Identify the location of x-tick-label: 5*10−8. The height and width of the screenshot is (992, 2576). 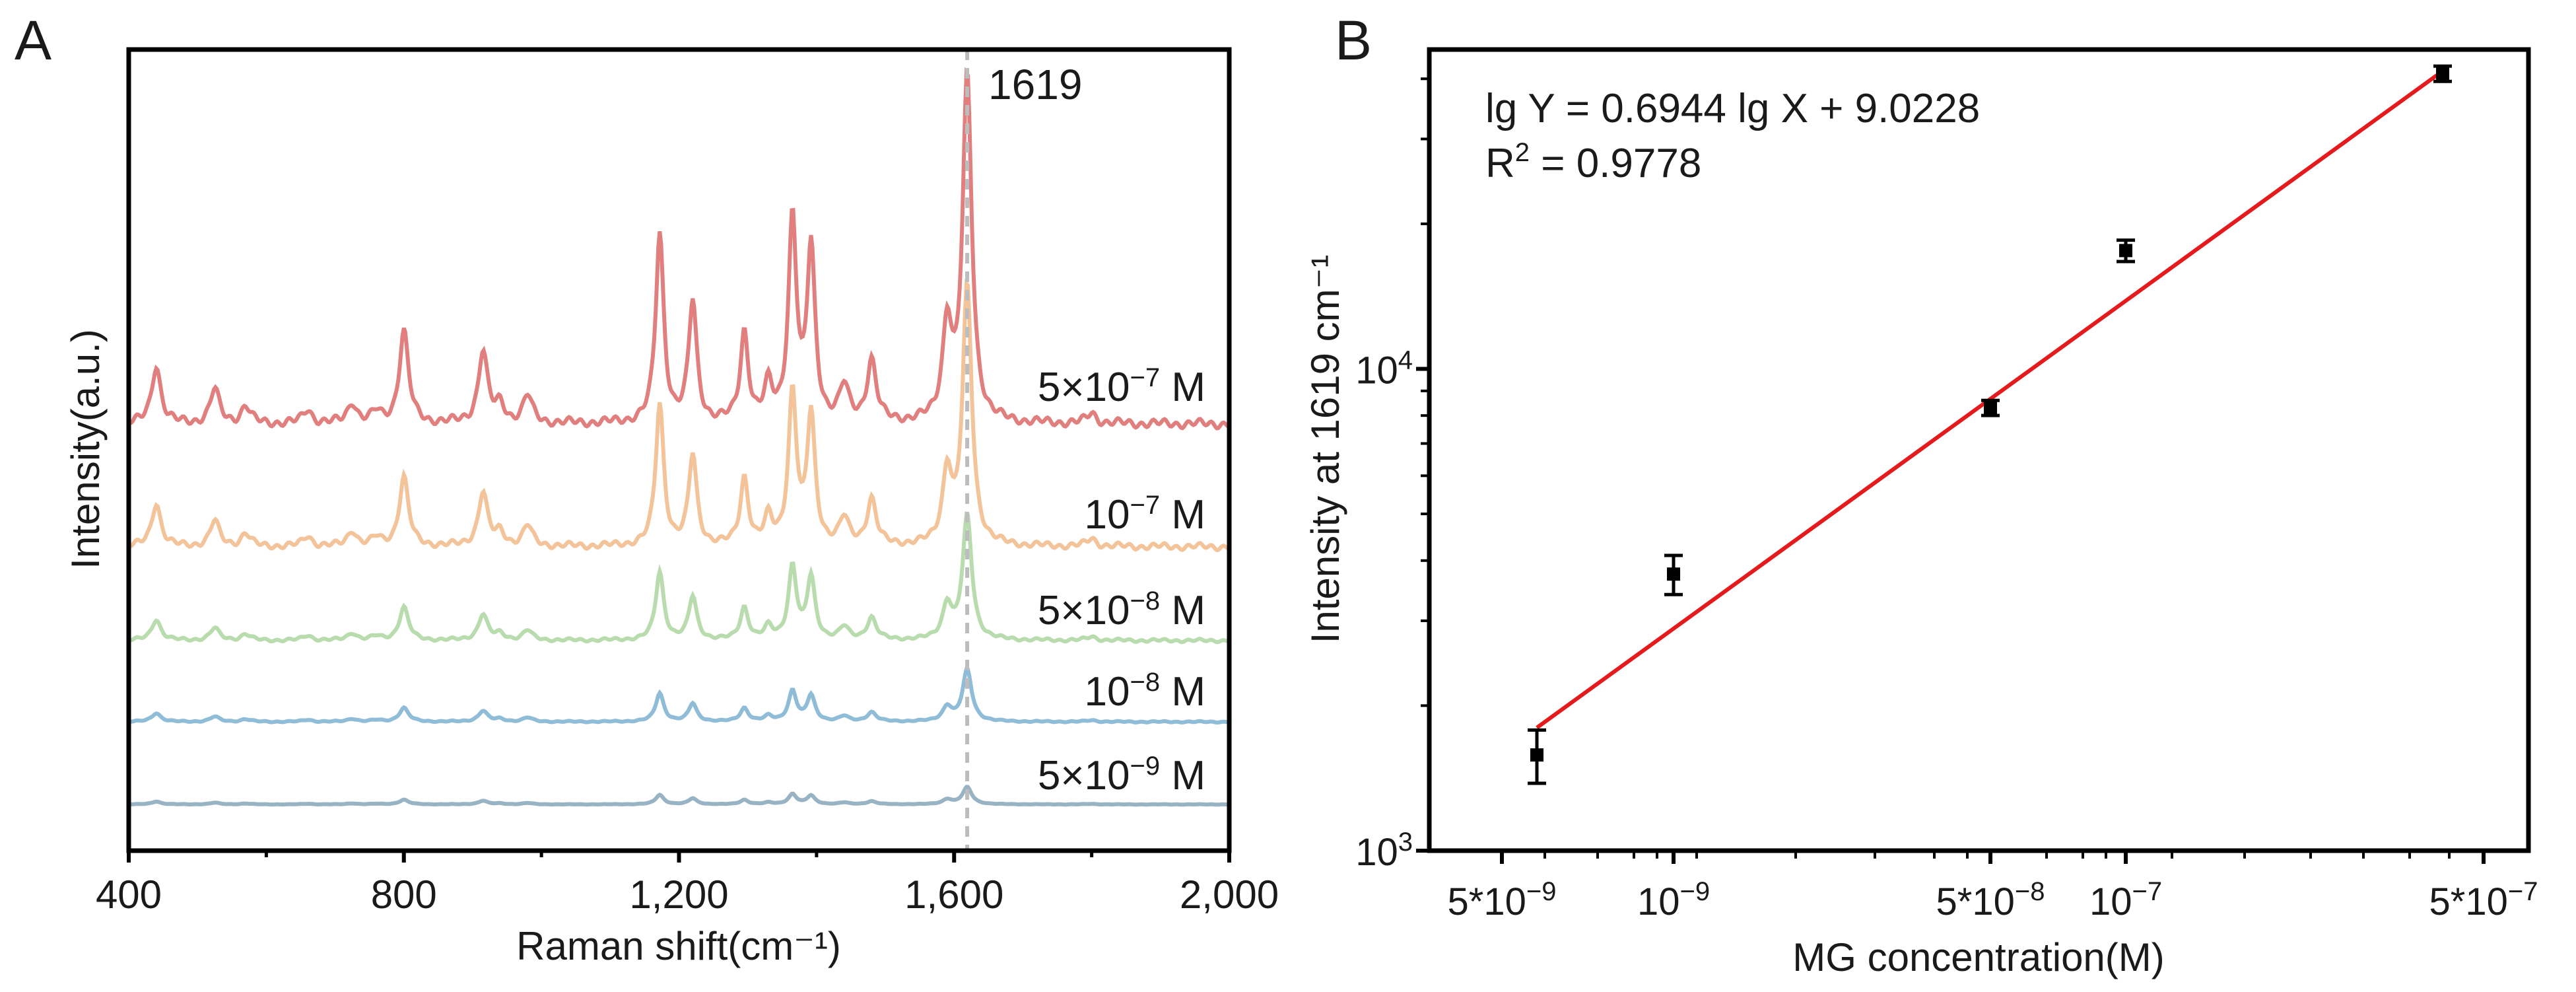
(1991, 900).